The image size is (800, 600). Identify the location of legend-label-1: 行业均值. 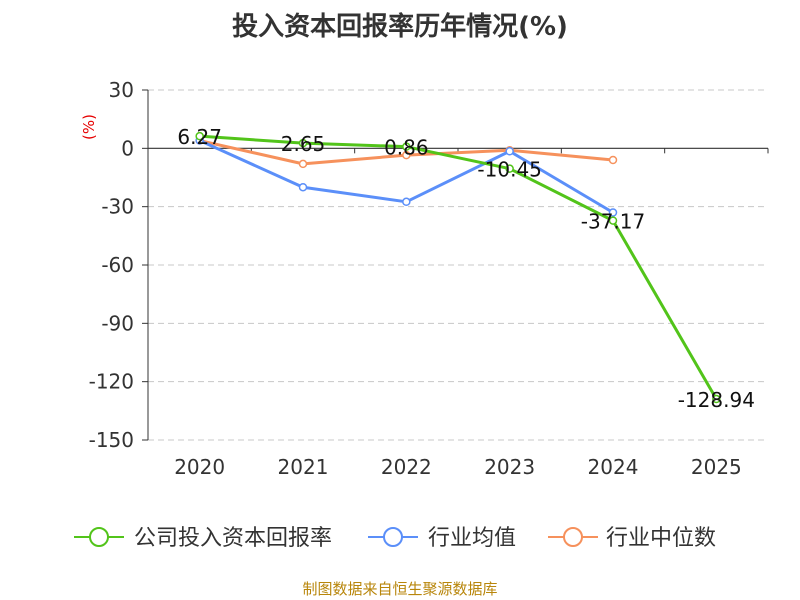
(472, 538).